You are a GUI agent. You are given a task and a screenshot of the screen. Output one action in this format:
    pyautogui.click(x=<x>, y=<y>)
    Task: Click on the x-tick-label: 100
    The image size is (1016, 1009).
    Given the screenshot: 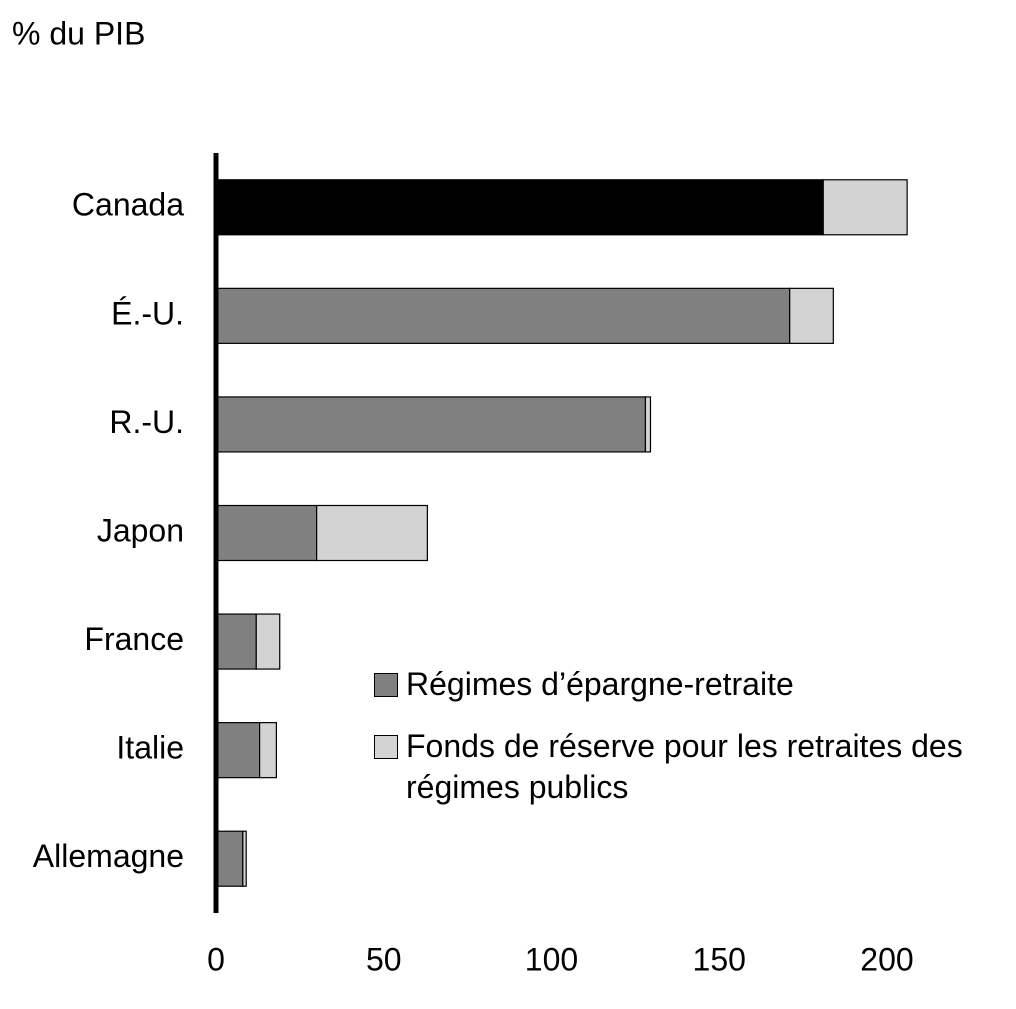 What is the action you would take?
    pyautogui.click(x=551, y=959)
    